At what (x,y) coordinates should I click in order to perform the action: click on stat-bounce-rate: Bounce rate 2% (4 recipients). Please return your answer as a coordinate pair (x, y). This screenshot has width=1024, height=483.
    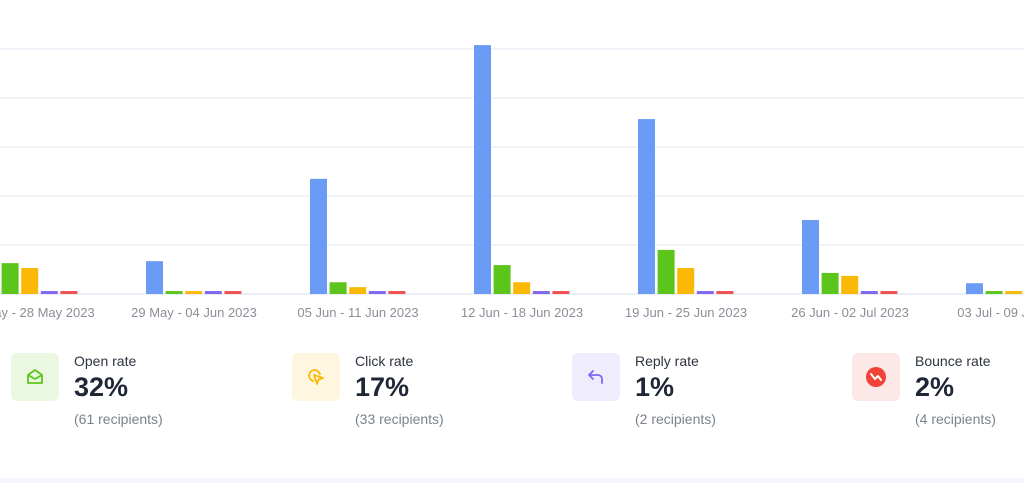
    Looking at the image, I should click on (938, 393).